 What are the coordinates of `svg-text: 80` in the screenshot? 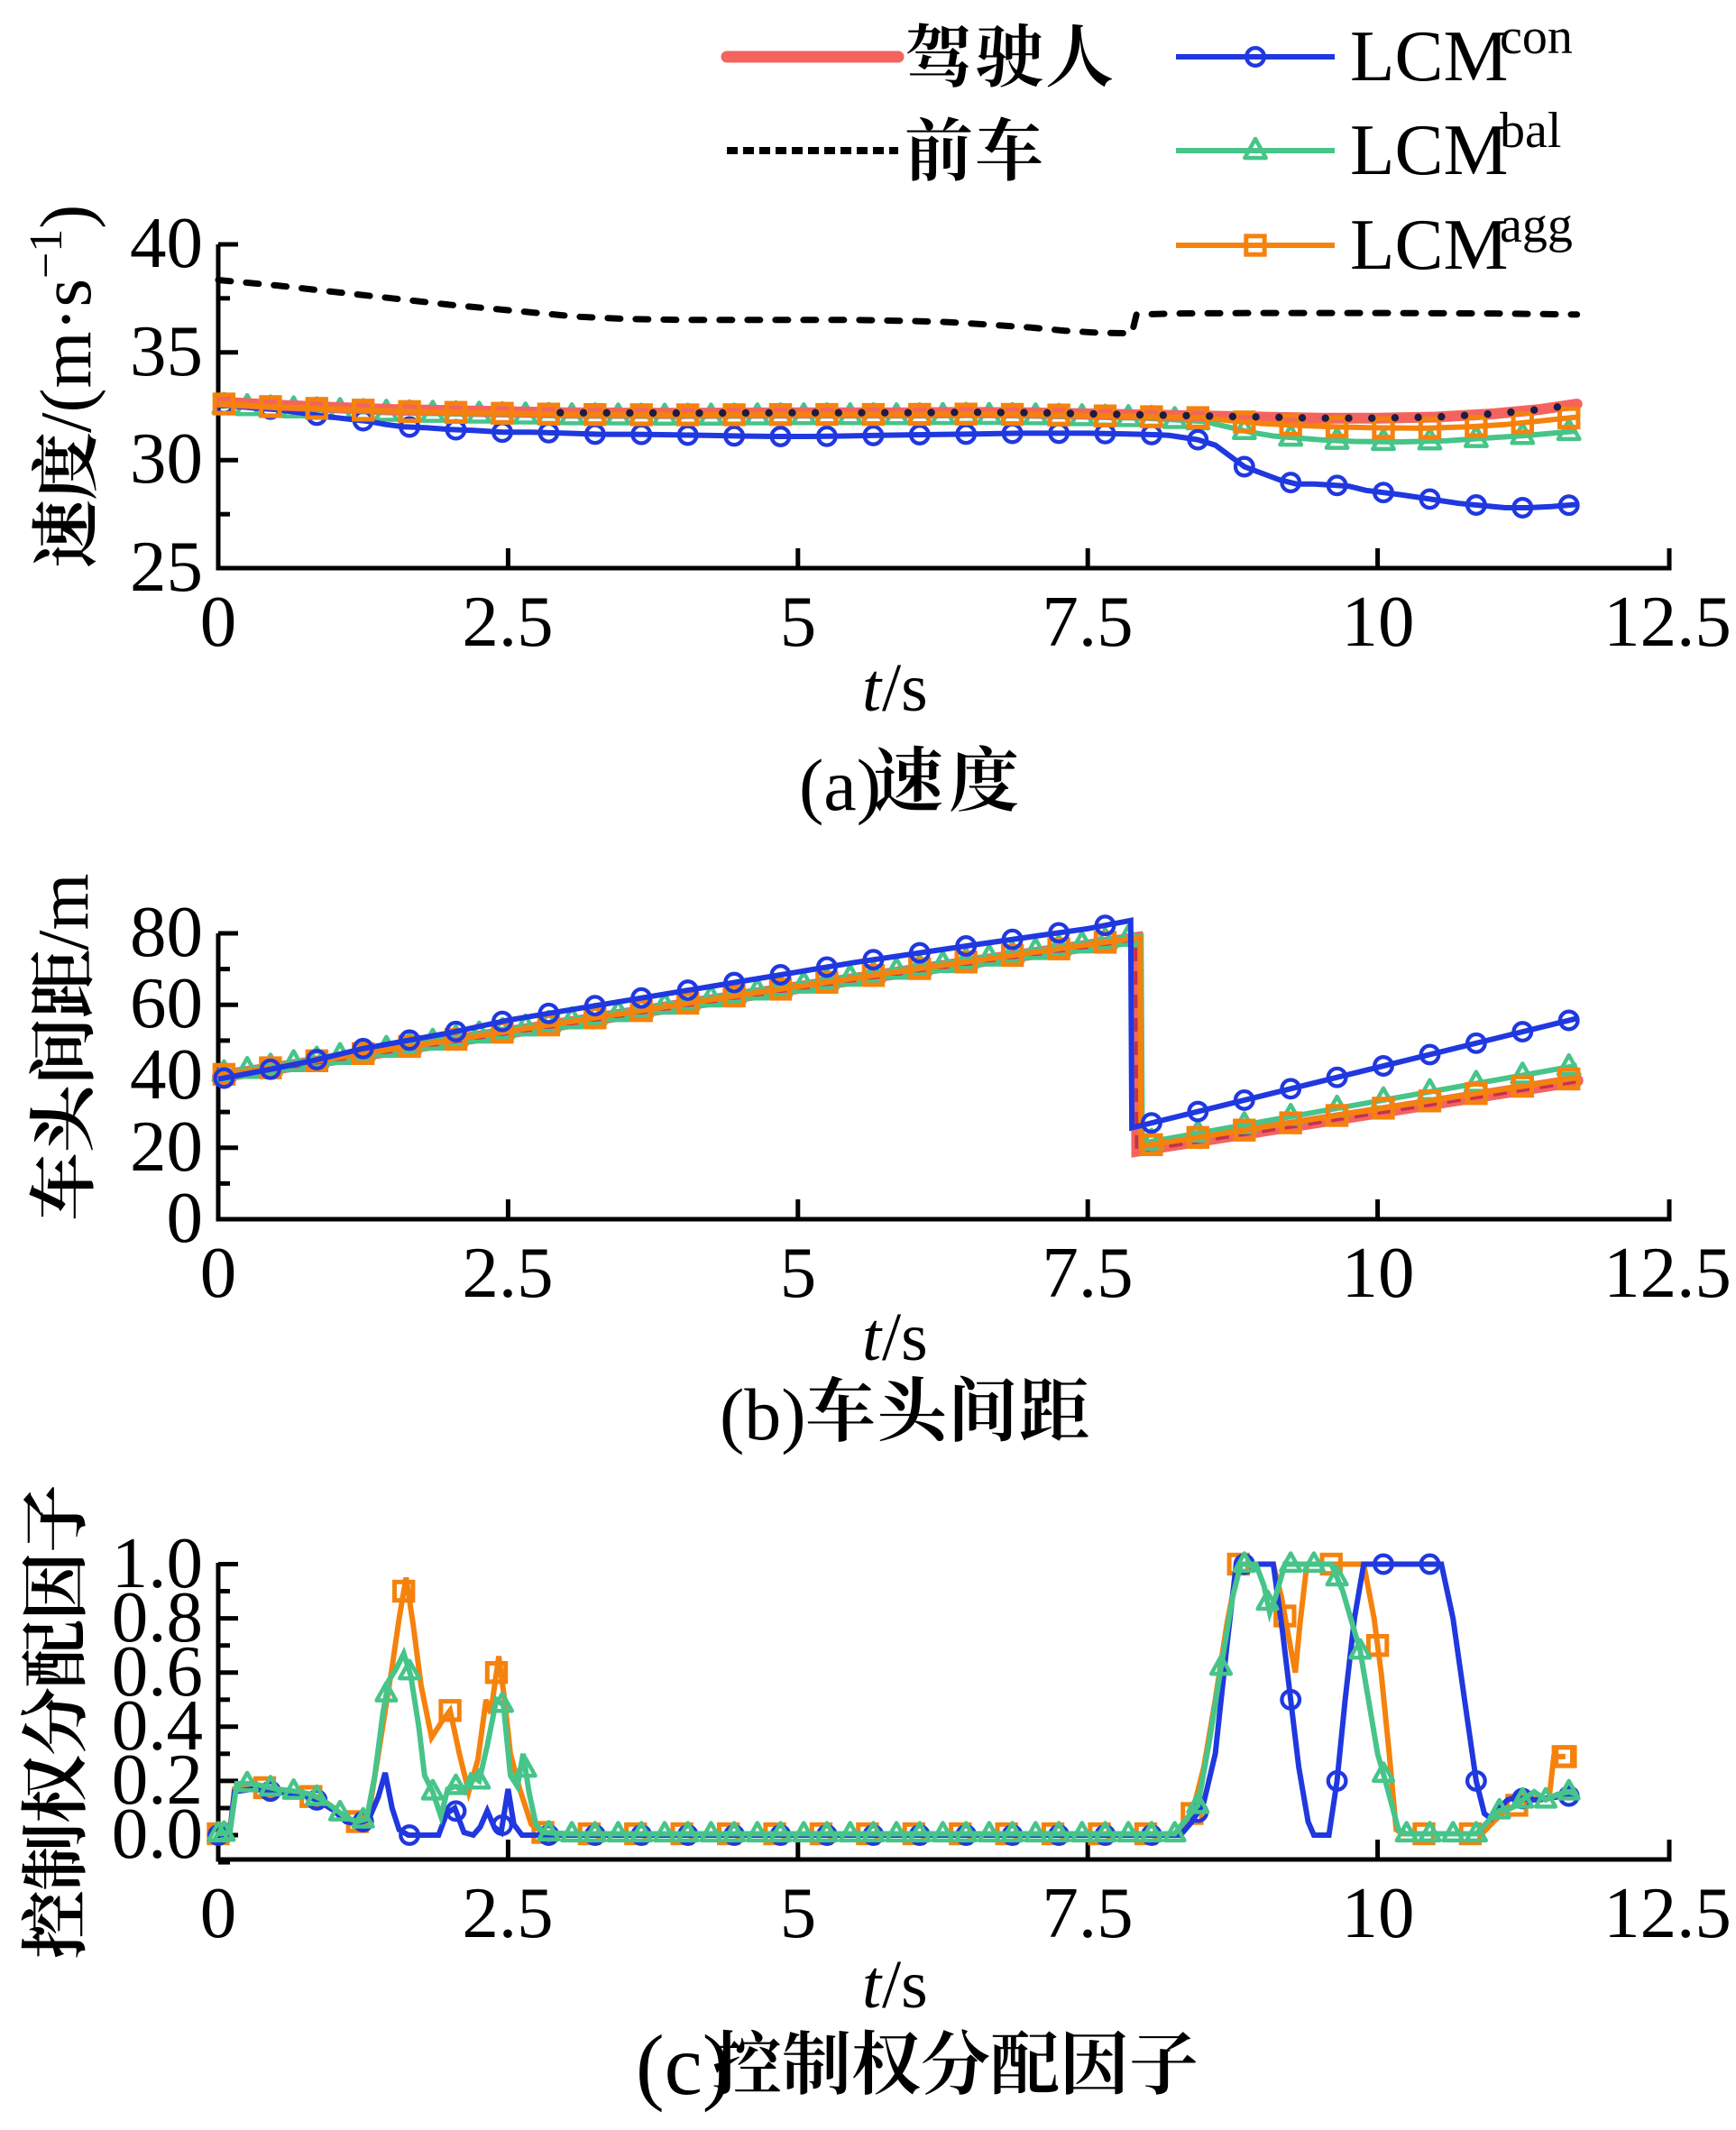 It's located at (166, 931).